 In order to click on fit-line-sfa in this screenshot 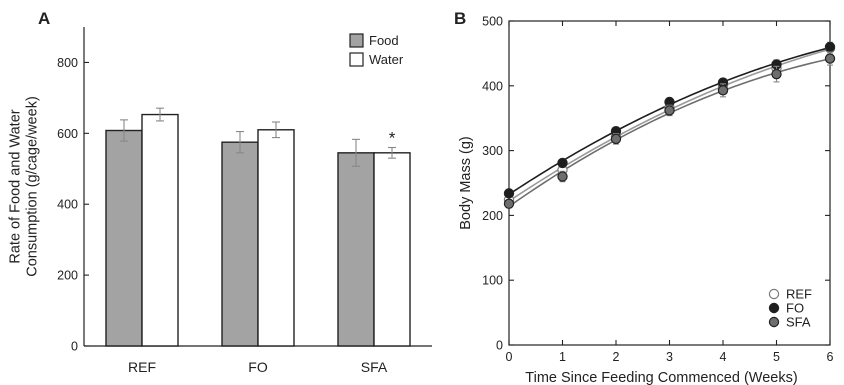, I will do `click(669, 133)`.